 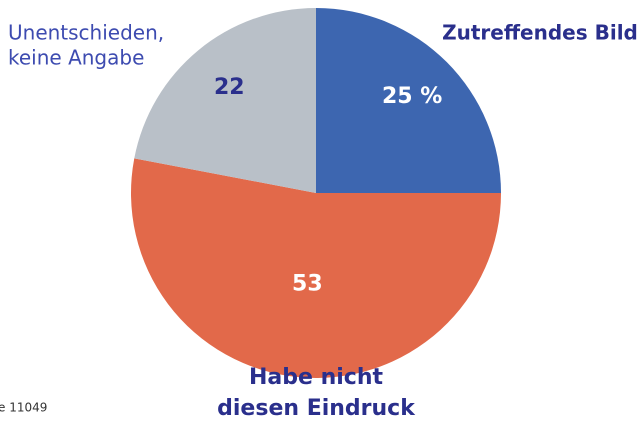 What do you see at coordinates (86, 33) in the screenshot?
I see `category-label: Unentschieden,` at bounding box center [86, 33].